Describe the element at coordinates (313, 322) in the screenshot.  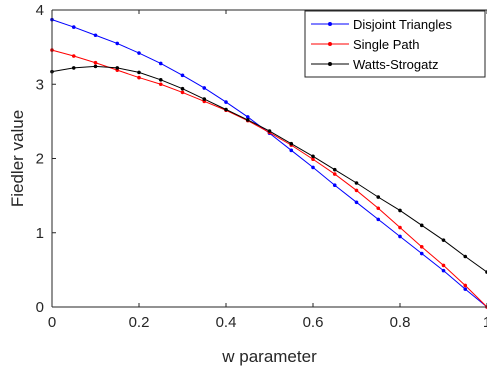
I see `x-tick-label: 0.6` at that location.